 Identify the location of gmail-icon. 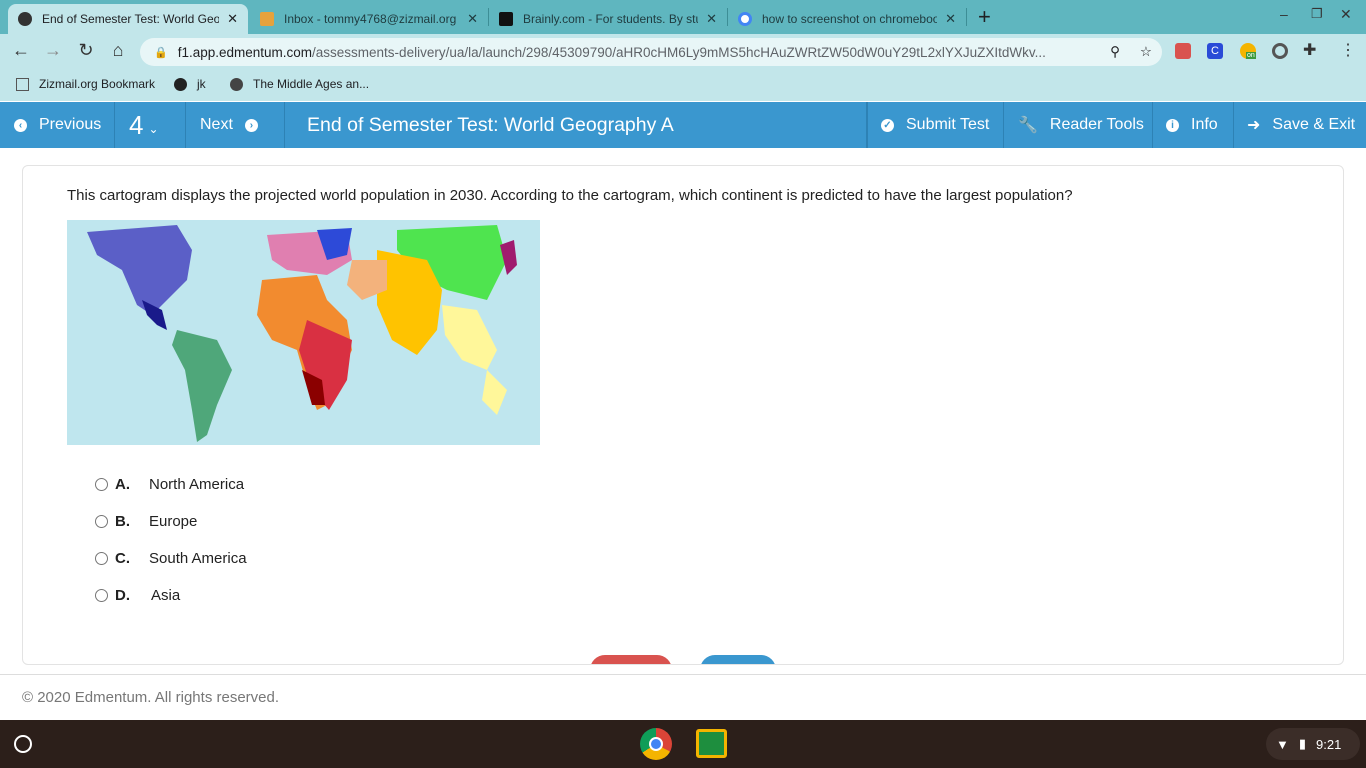
(267, 19).